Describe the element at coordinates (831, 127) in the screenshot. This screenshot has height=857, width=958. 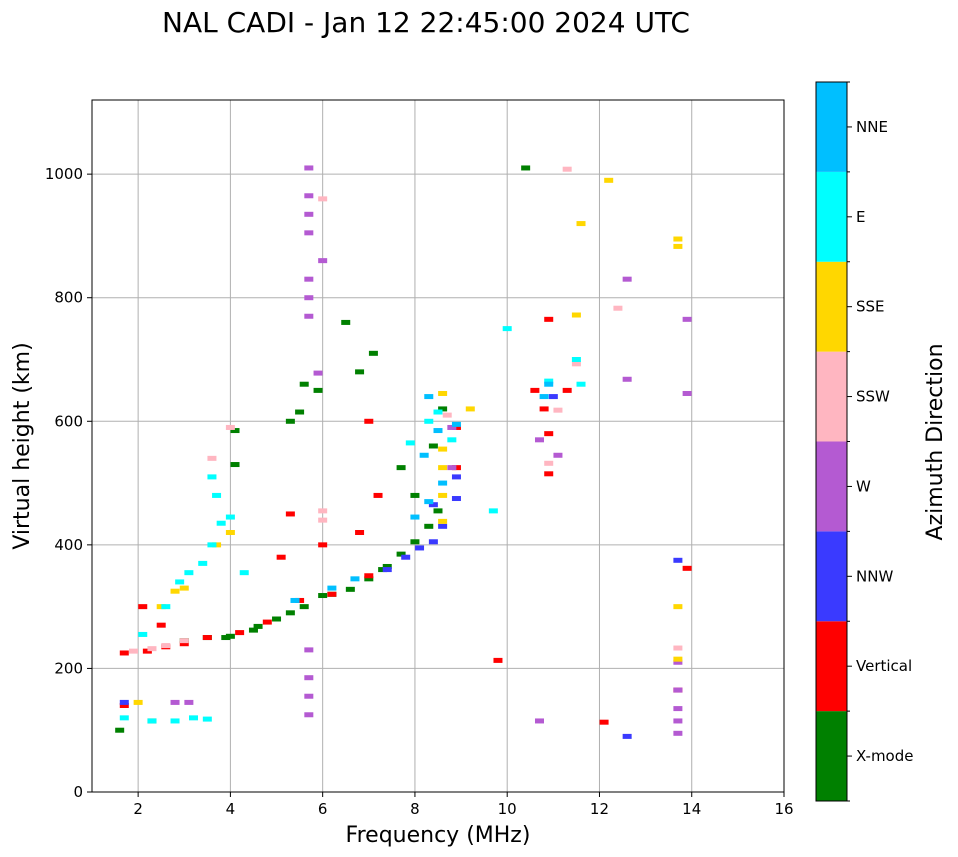
I see `colorbar-segment-nne` at that location.